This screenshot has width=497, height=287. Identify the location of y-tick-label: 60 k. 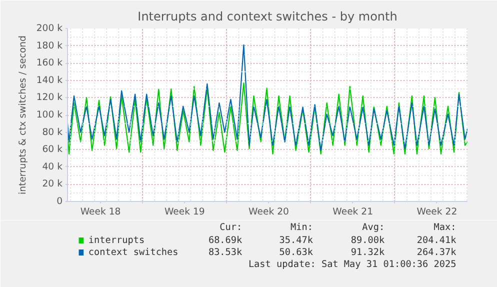
(53, 150).